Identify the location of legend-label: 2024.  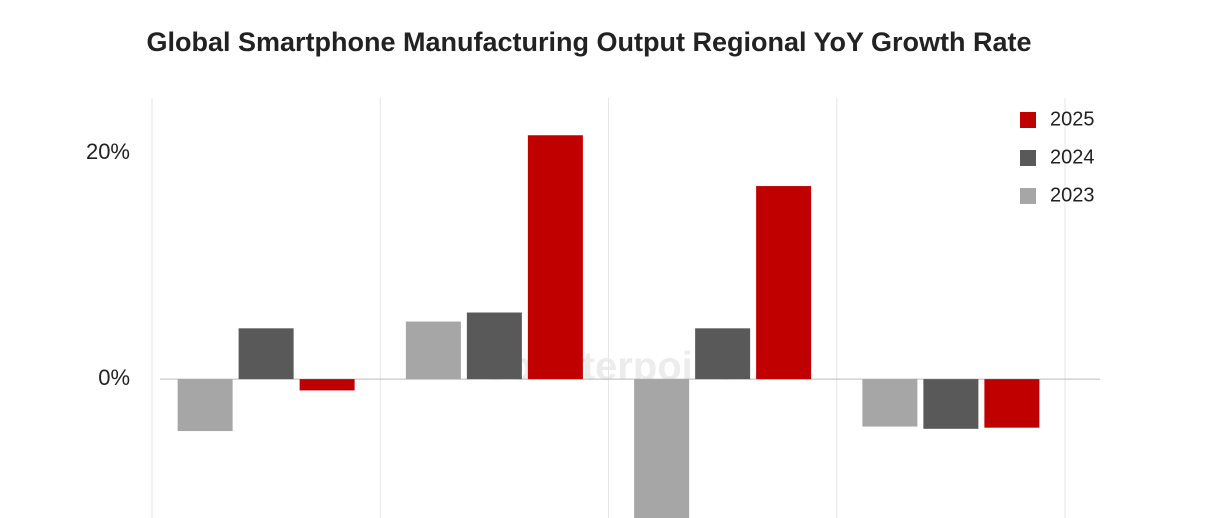
(1072, 157).